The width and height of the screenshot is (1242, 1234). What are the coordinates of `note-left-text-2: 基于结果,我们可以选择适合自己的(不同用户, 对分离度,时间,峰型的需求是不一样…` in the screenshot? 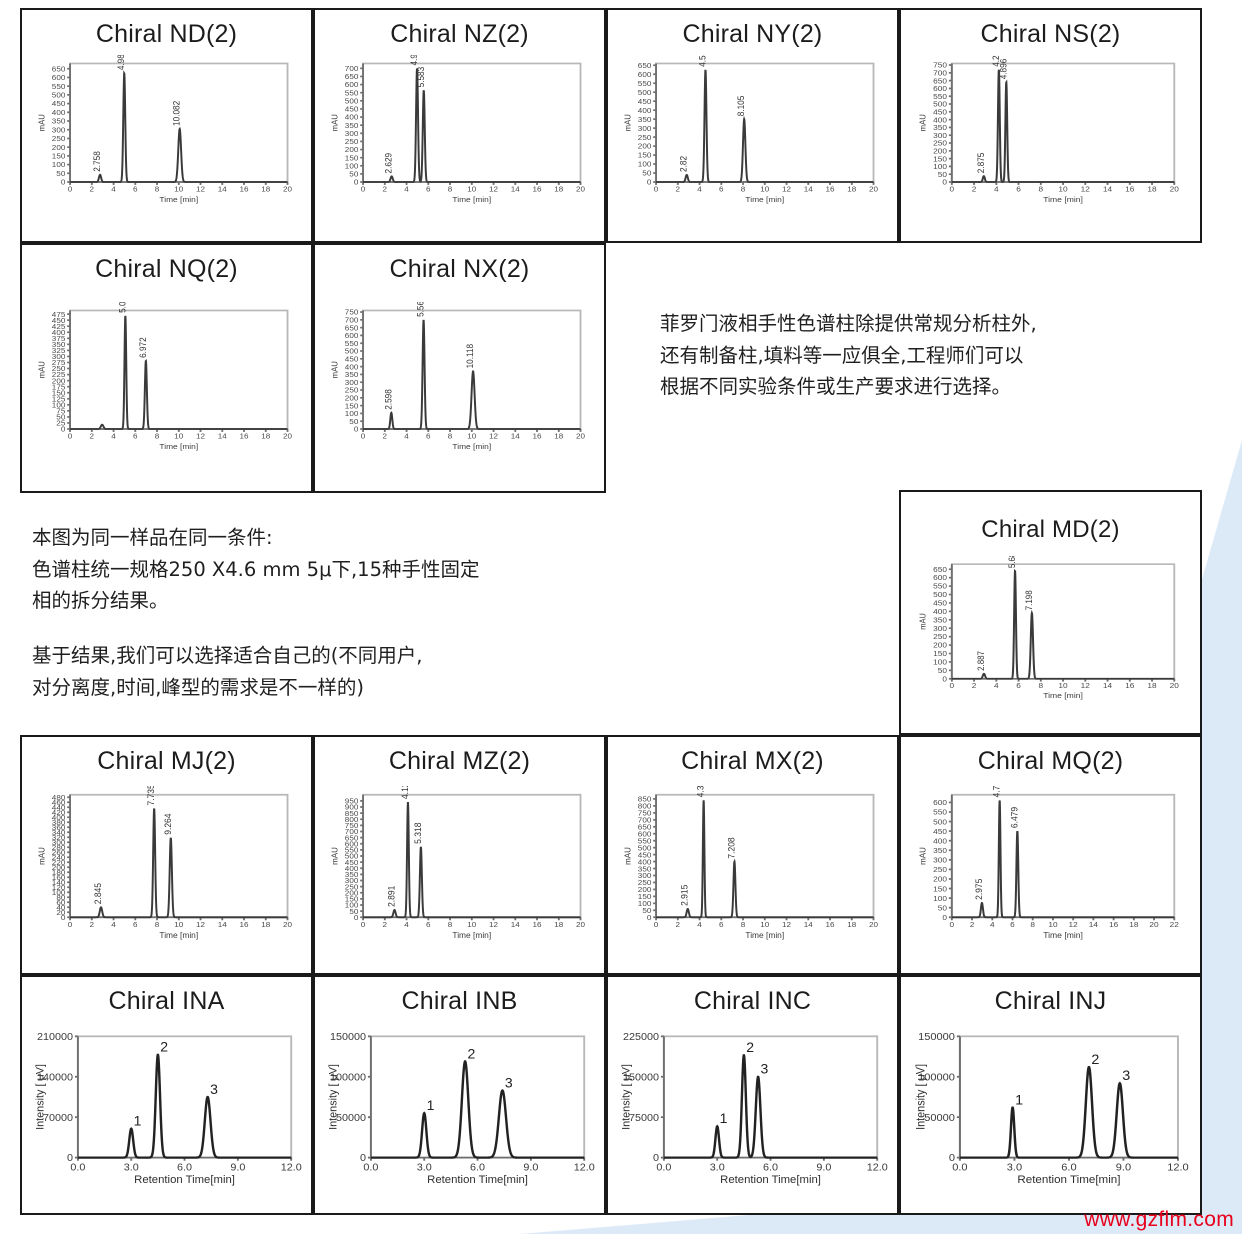 It's located at (227, 671).